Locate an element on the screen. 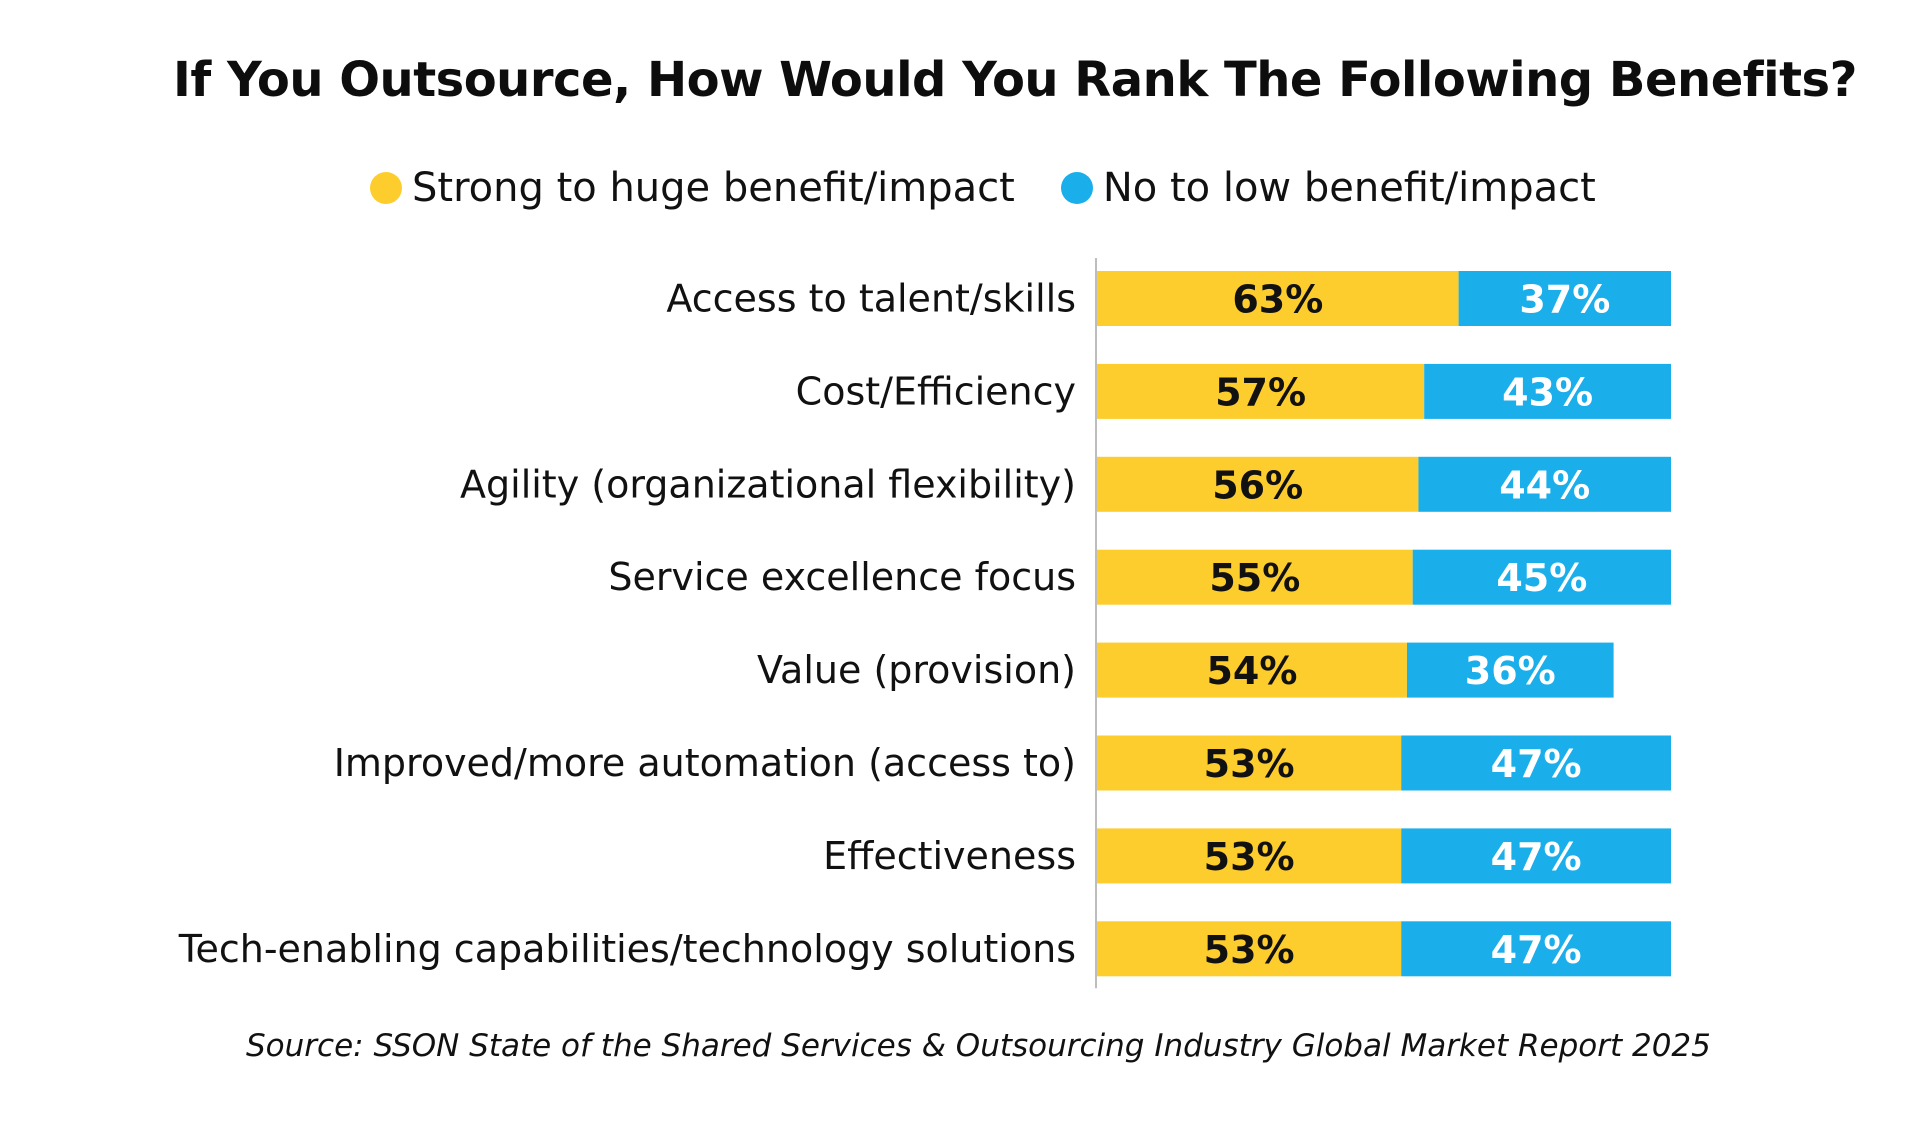 Image resolution: width=1920 pixels, height=1125 pixels. data-label-low: 44% is located at coordinates (1544, 485).